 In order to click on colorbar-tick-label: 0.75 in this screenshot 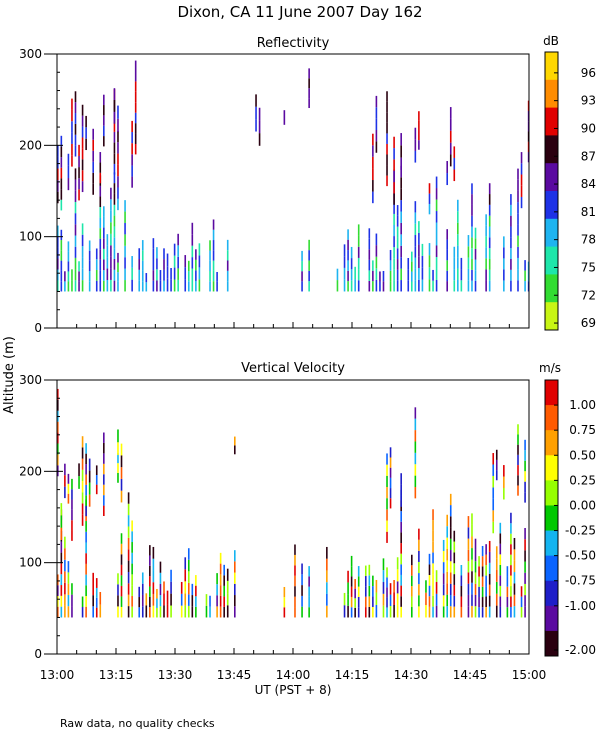, I will do `click(582, 430)`.